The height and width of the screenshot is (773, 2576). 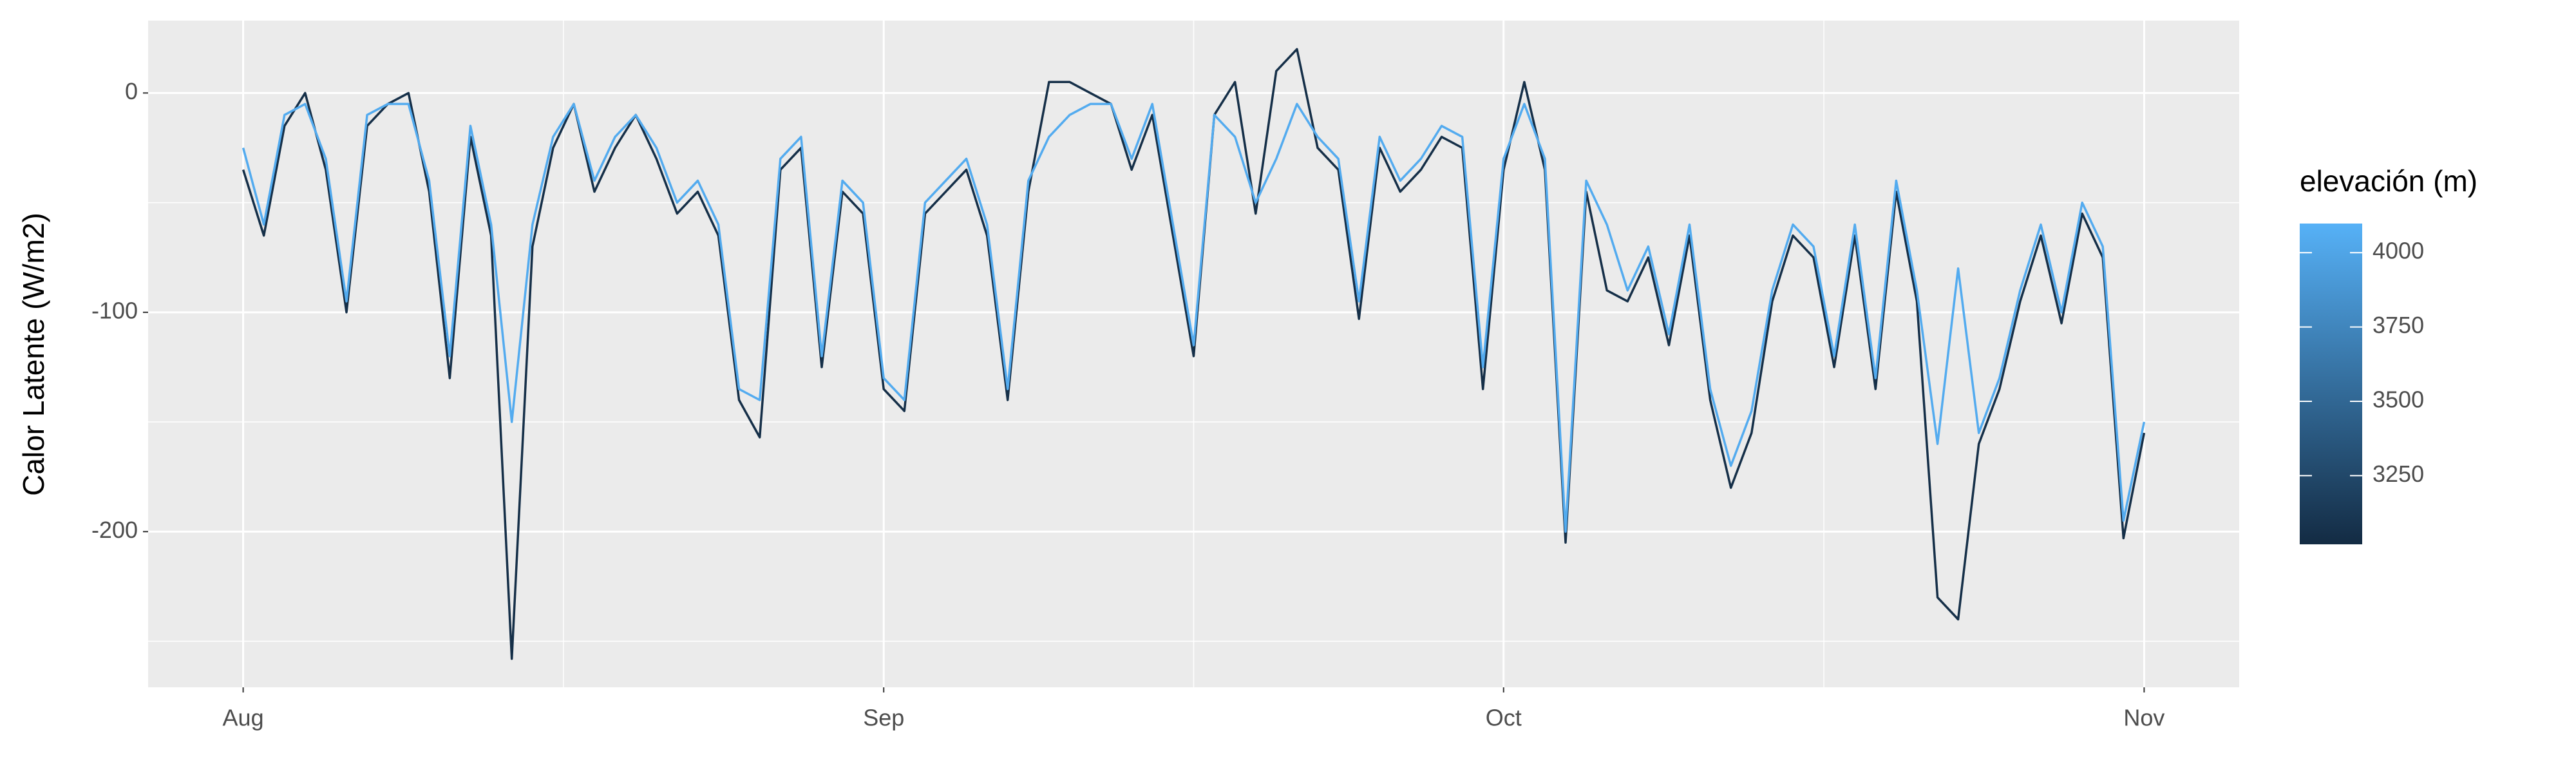 What do you see at coordinates (115, 310) in the screenshot?
I see `y-tick-label: -100` at bounding box center [115, 310].